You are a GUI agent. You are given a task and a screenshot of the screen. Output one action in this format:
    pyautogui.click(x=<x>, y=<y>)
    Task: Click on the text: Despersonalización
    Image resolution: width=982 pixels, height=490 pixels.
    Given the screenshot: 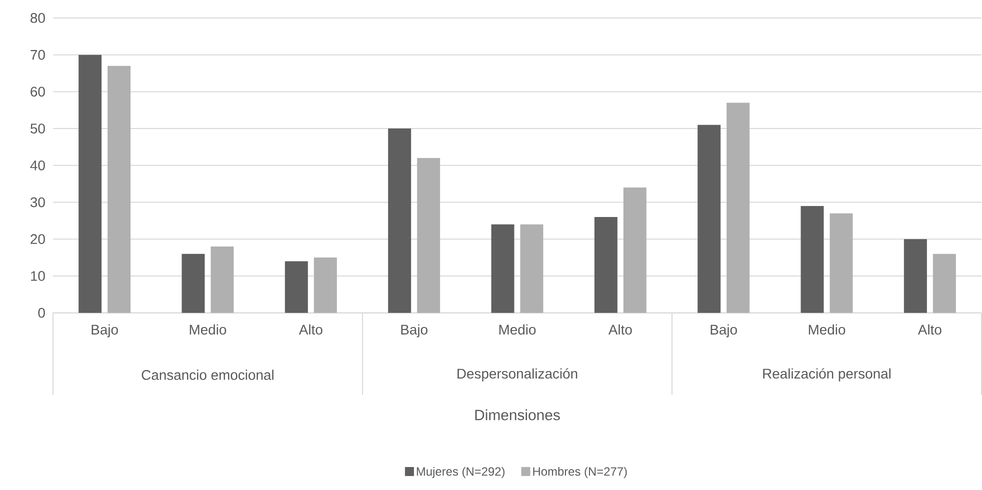 What is the action you would take?
    pyautogui.click(x=518, y=375)
    